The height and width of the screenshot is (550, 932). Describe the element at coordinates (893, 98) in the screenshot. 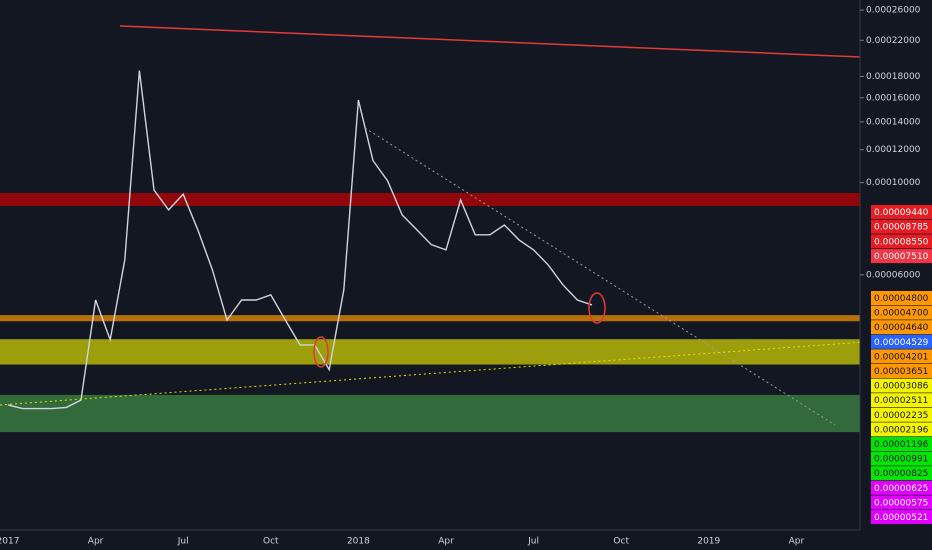

I see `y-tick-label: 0.00016000` at that location.